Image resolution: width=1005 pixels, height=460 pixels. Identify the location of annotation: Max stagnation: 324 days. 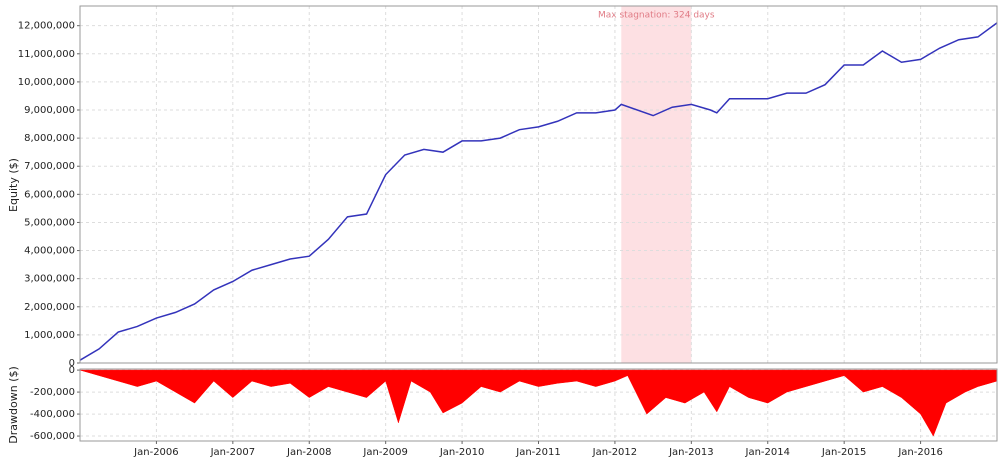
(656, 16).